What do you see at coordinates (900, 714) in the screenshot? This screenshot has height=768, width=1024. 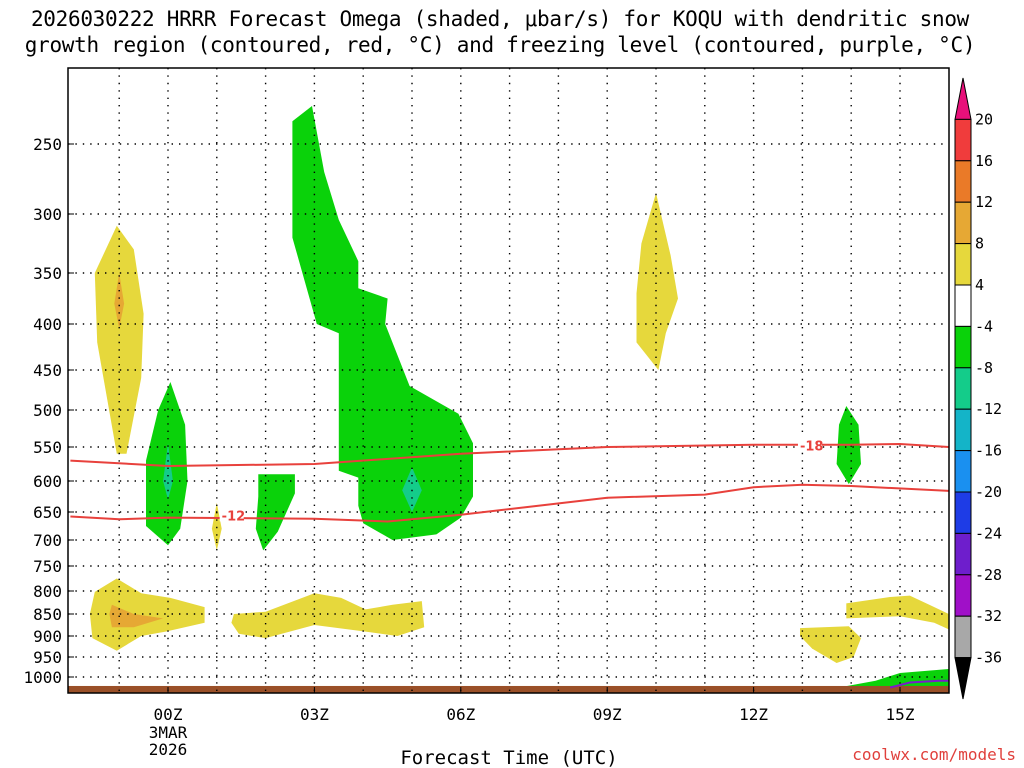 I see `x-tick-label-15Z: 15Z` at bounding box center [900, 714].